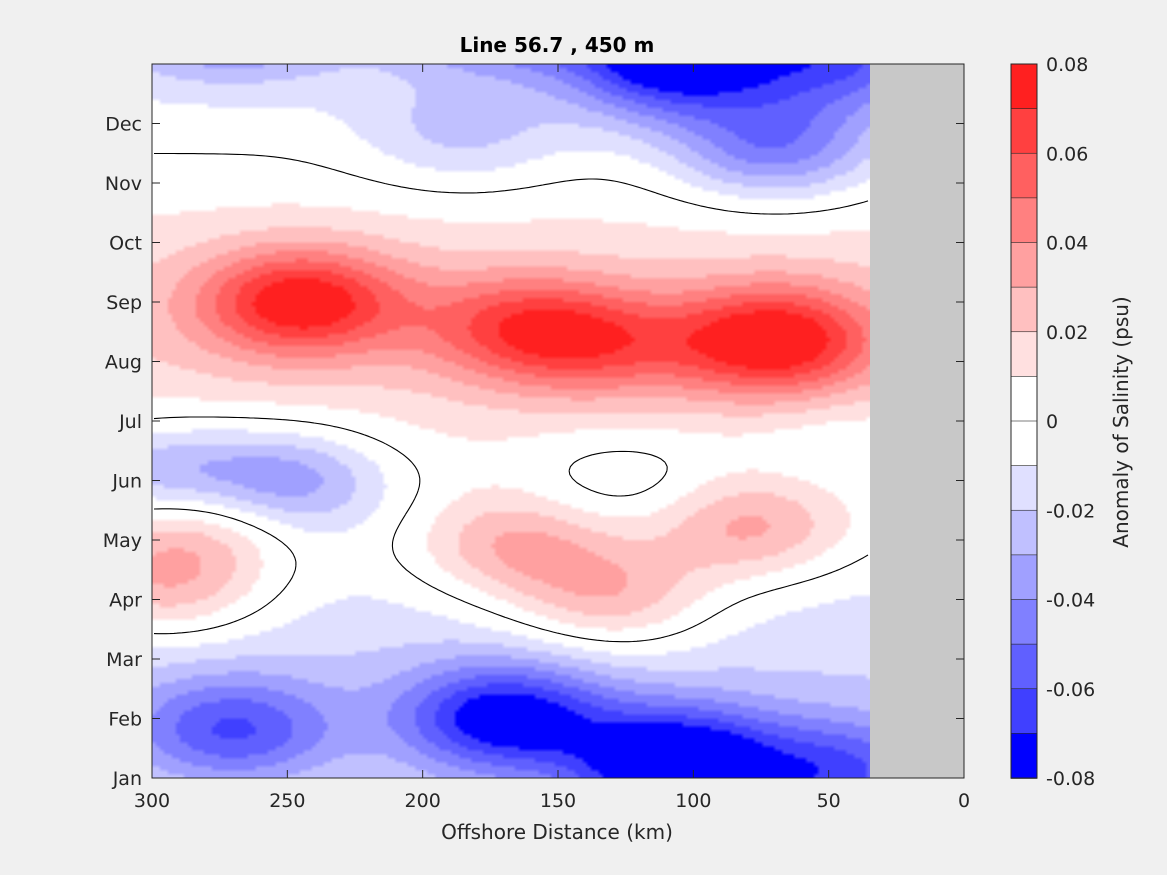  What do you see at coordinates (917, 421) in the screenshot?
I see `no-data-region` at bounding box center [917, 421].